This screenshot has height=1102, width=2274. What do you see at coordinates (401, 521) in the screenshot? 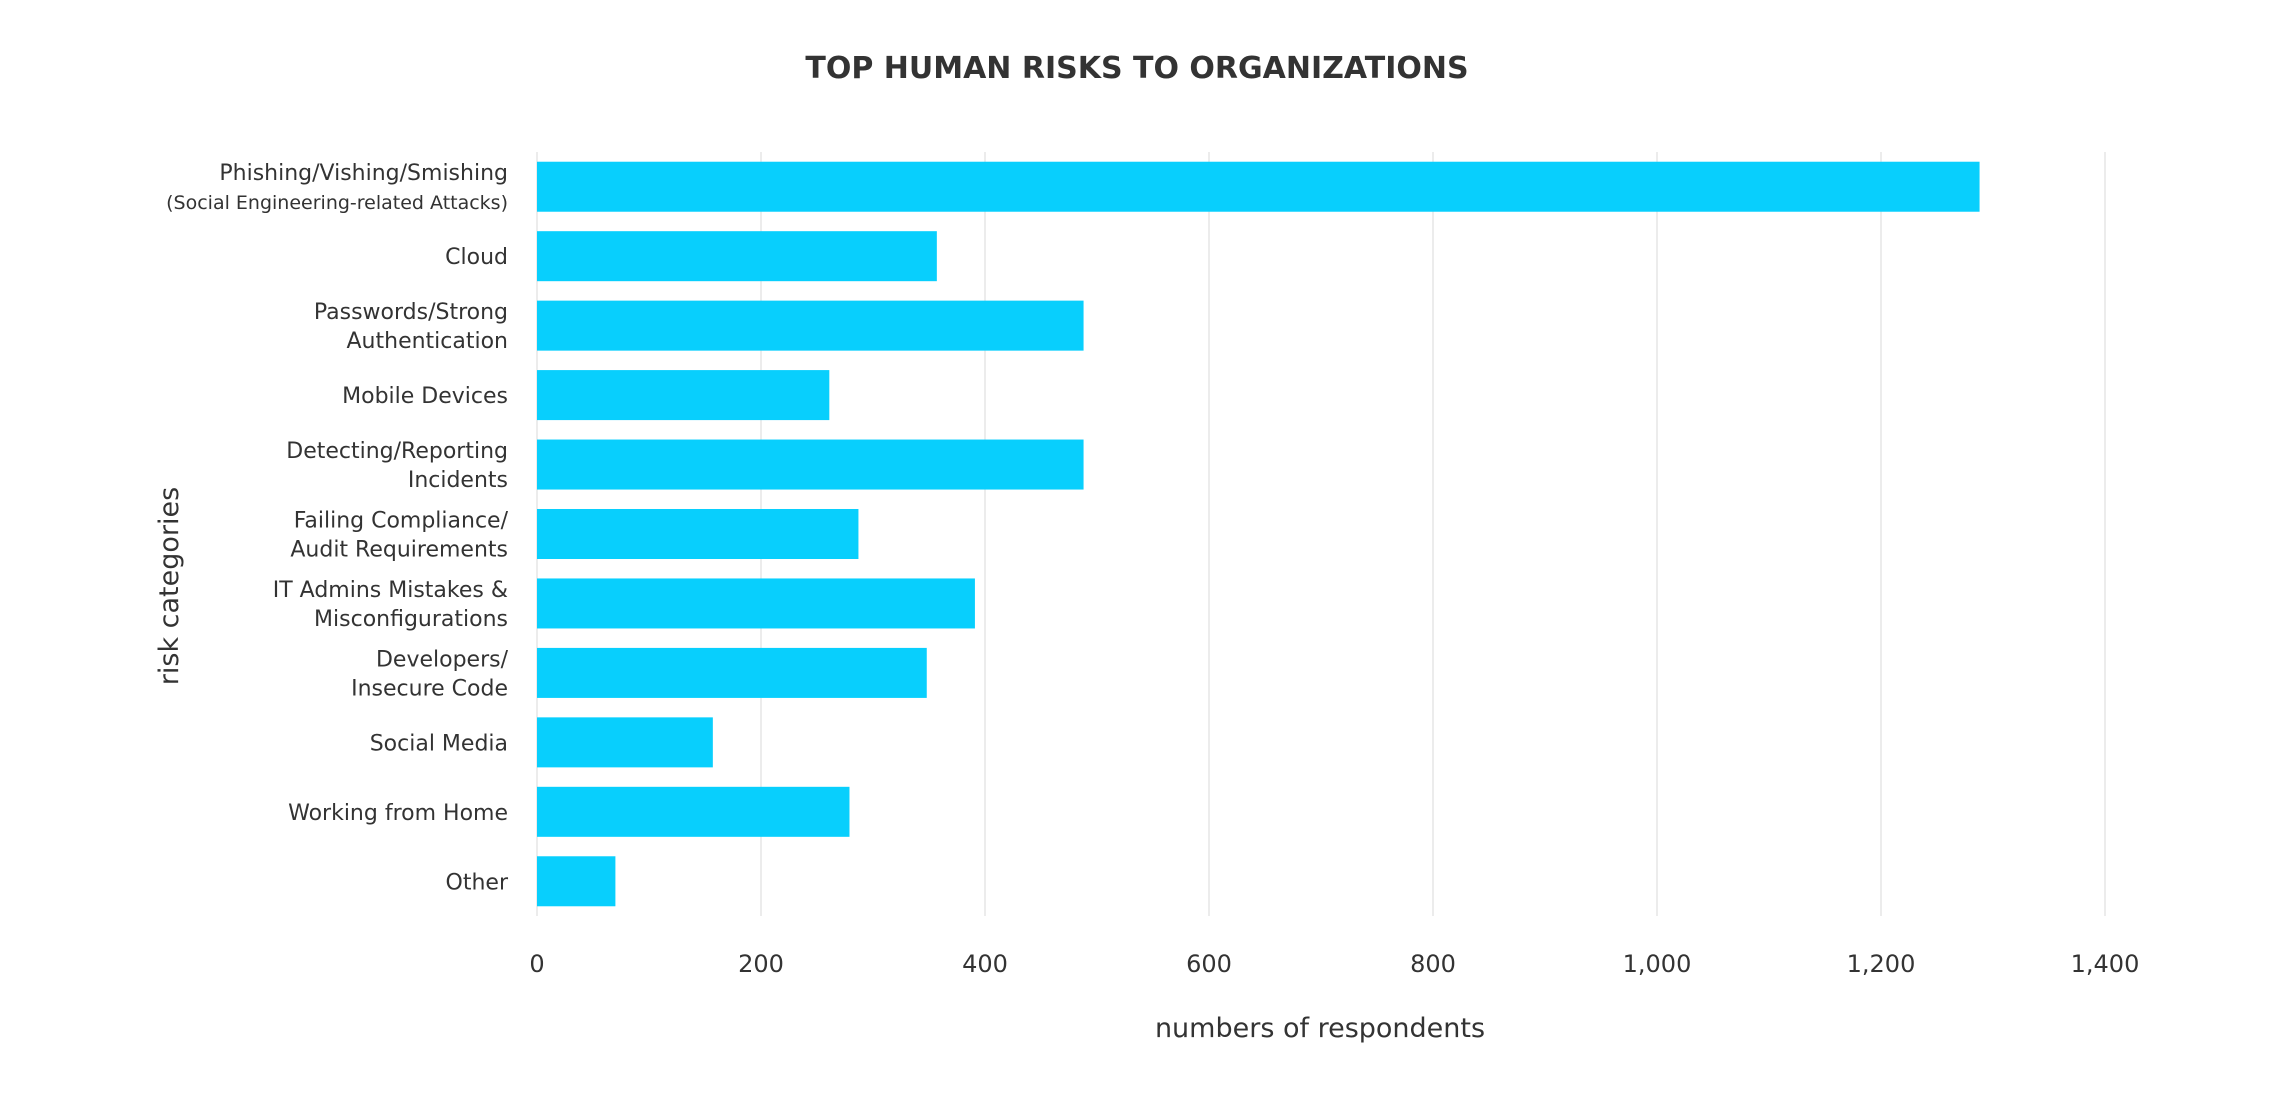
I see `category-label: Failing Compliance/` at bounding box center [401, 521].